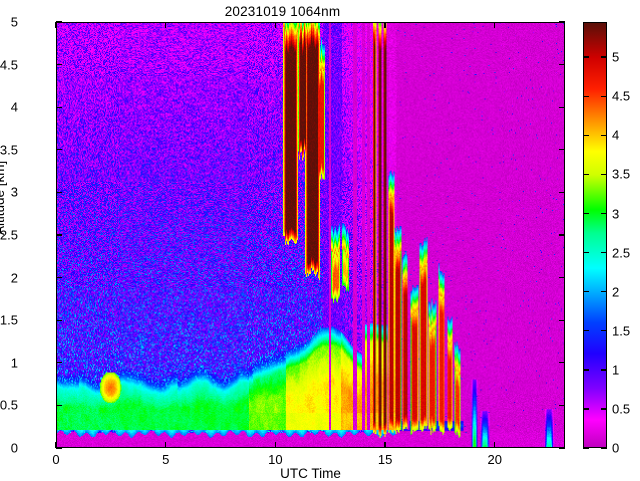 The image size is (640, 481). Describe the element at coordinates (616, 448) in the screenshot. I see `colorbar-tick-label: 0` at that location.